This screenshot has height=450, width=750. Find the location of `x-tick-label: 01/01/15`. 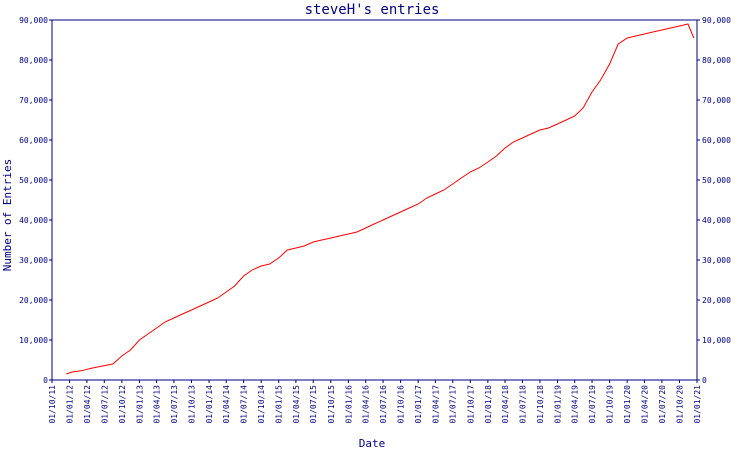

x-tick-label: 01/01/15 is located at coordinates (279, 404).